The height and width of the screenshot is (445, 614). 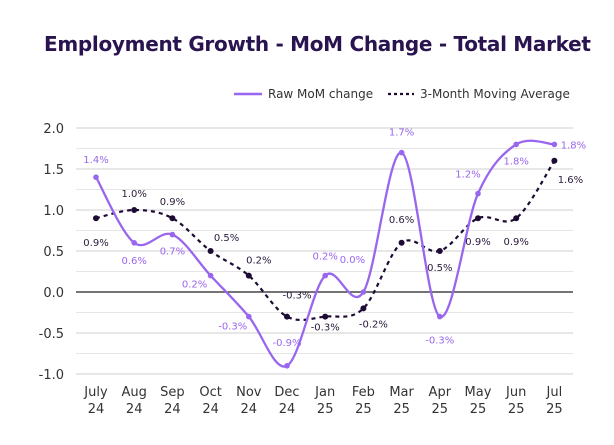 I want to click on x-tick-label: Apr, so click(x=440, y=392).